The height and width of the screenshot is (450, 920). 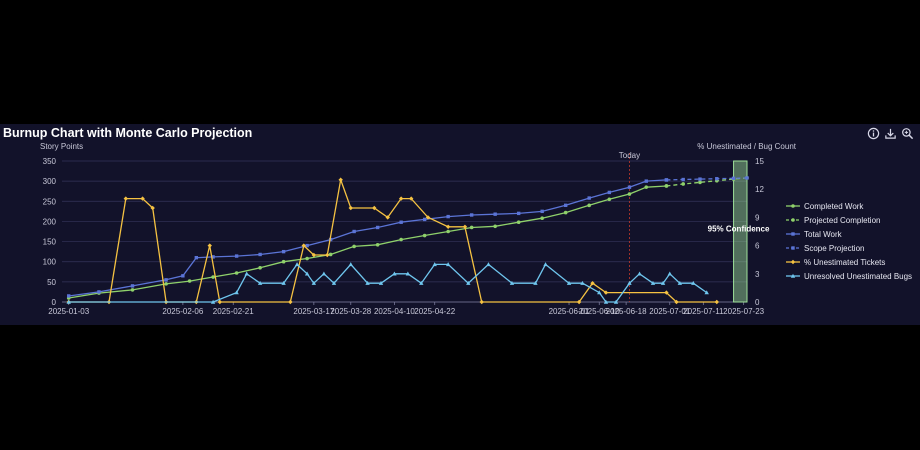 I want to click on x-tick-label: 2025-07-01, so click(x=669, y=311).